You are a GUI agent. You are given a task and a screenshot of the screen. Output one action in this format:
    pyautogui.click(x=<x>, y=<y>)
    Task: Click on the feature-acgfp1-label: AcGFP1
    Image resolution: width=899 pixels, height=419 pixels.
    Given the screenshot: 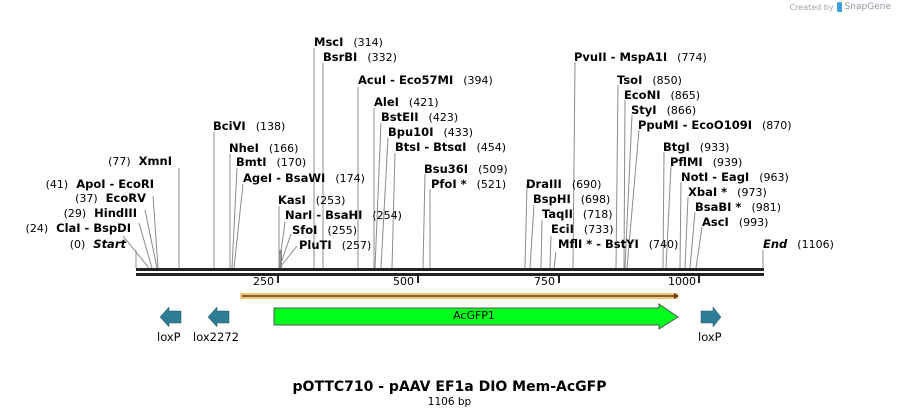 What is the action you would take?
    pyautogui.click(x=474, y=315)
    